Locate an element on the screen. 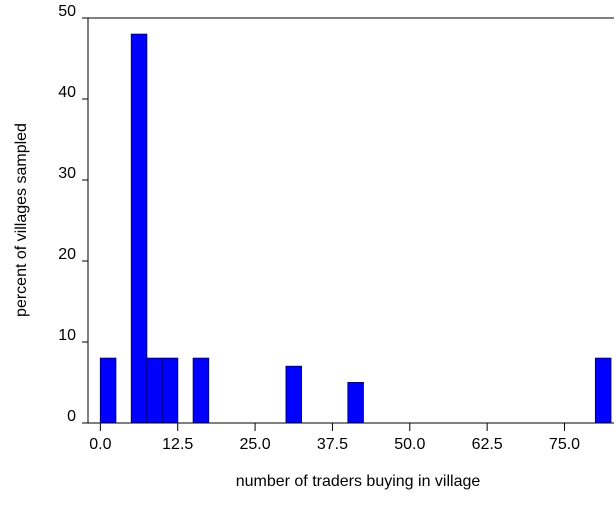 This screenshot has height=518, width=616. x-tick-label: 75.0 is located at coordinates (564, 444).